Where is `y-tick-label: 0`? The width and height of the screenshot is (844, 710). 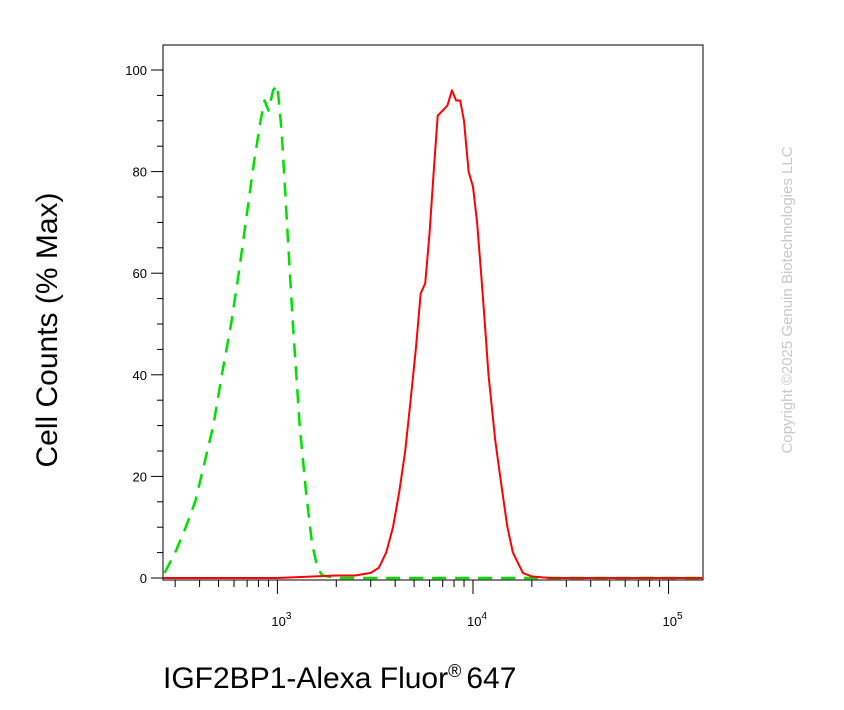 y-tick-label: 0 is located at coordinates (143, 578).